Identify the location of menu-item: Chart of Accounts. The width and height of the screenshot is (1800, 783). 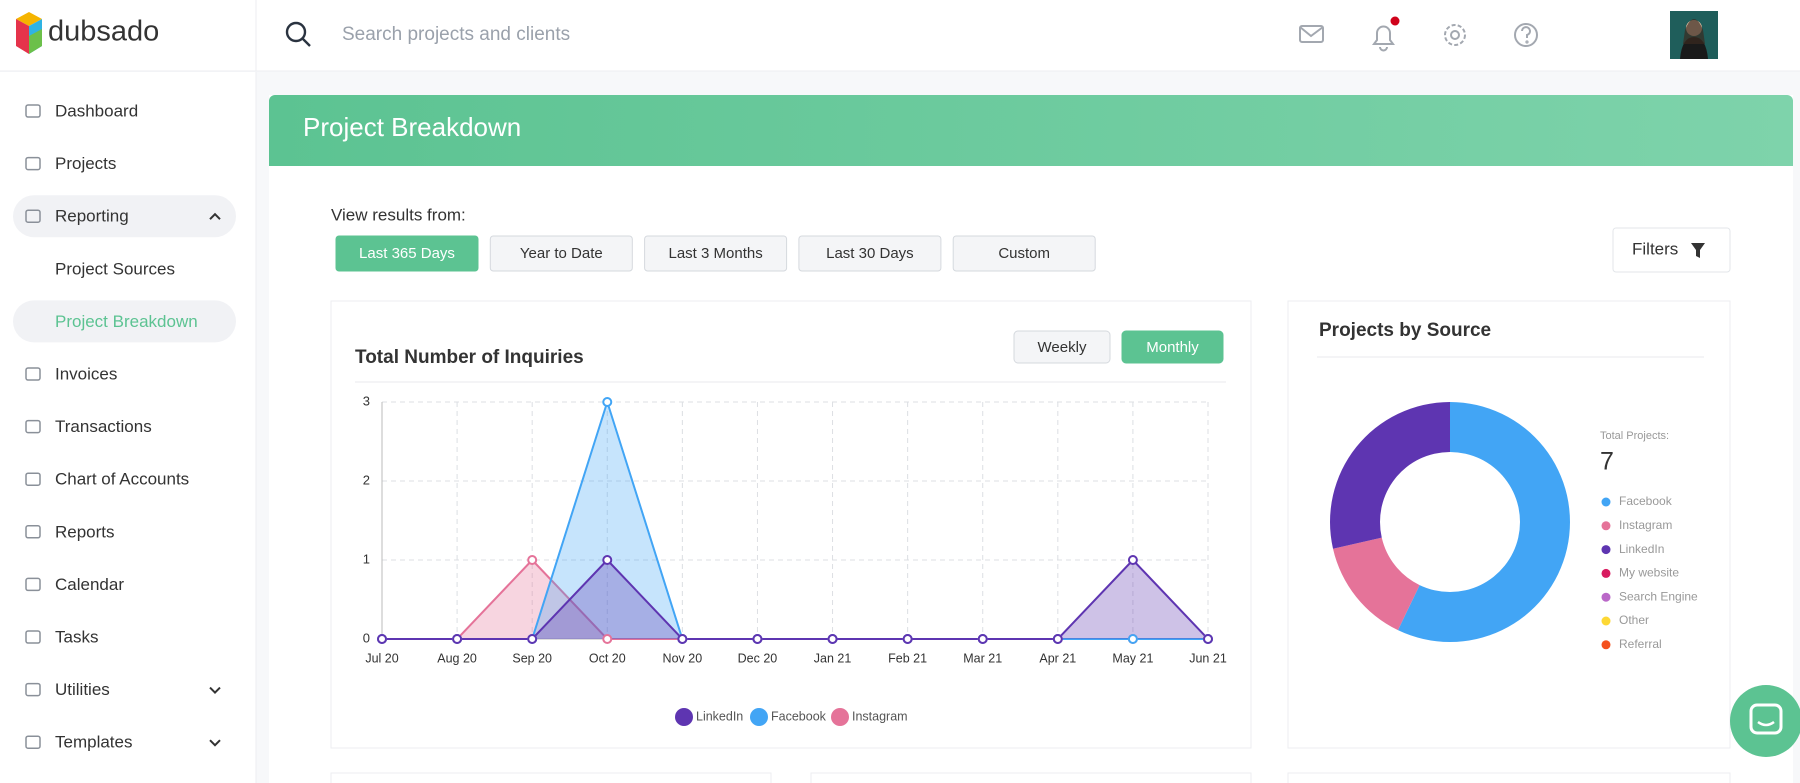
(122, 479).